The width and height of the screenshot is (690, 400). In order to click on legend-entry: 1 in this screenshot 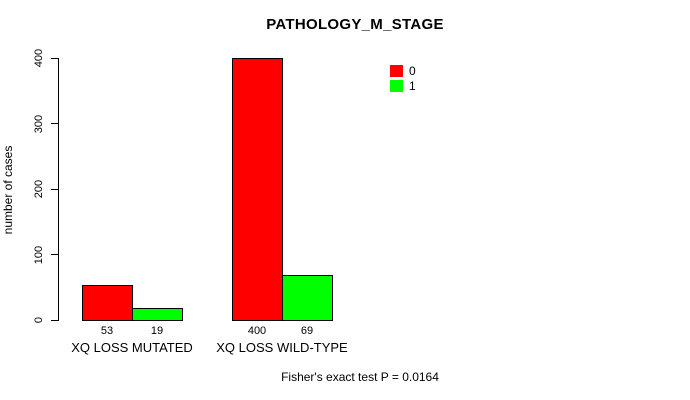, I will do `click(403, 86)`.